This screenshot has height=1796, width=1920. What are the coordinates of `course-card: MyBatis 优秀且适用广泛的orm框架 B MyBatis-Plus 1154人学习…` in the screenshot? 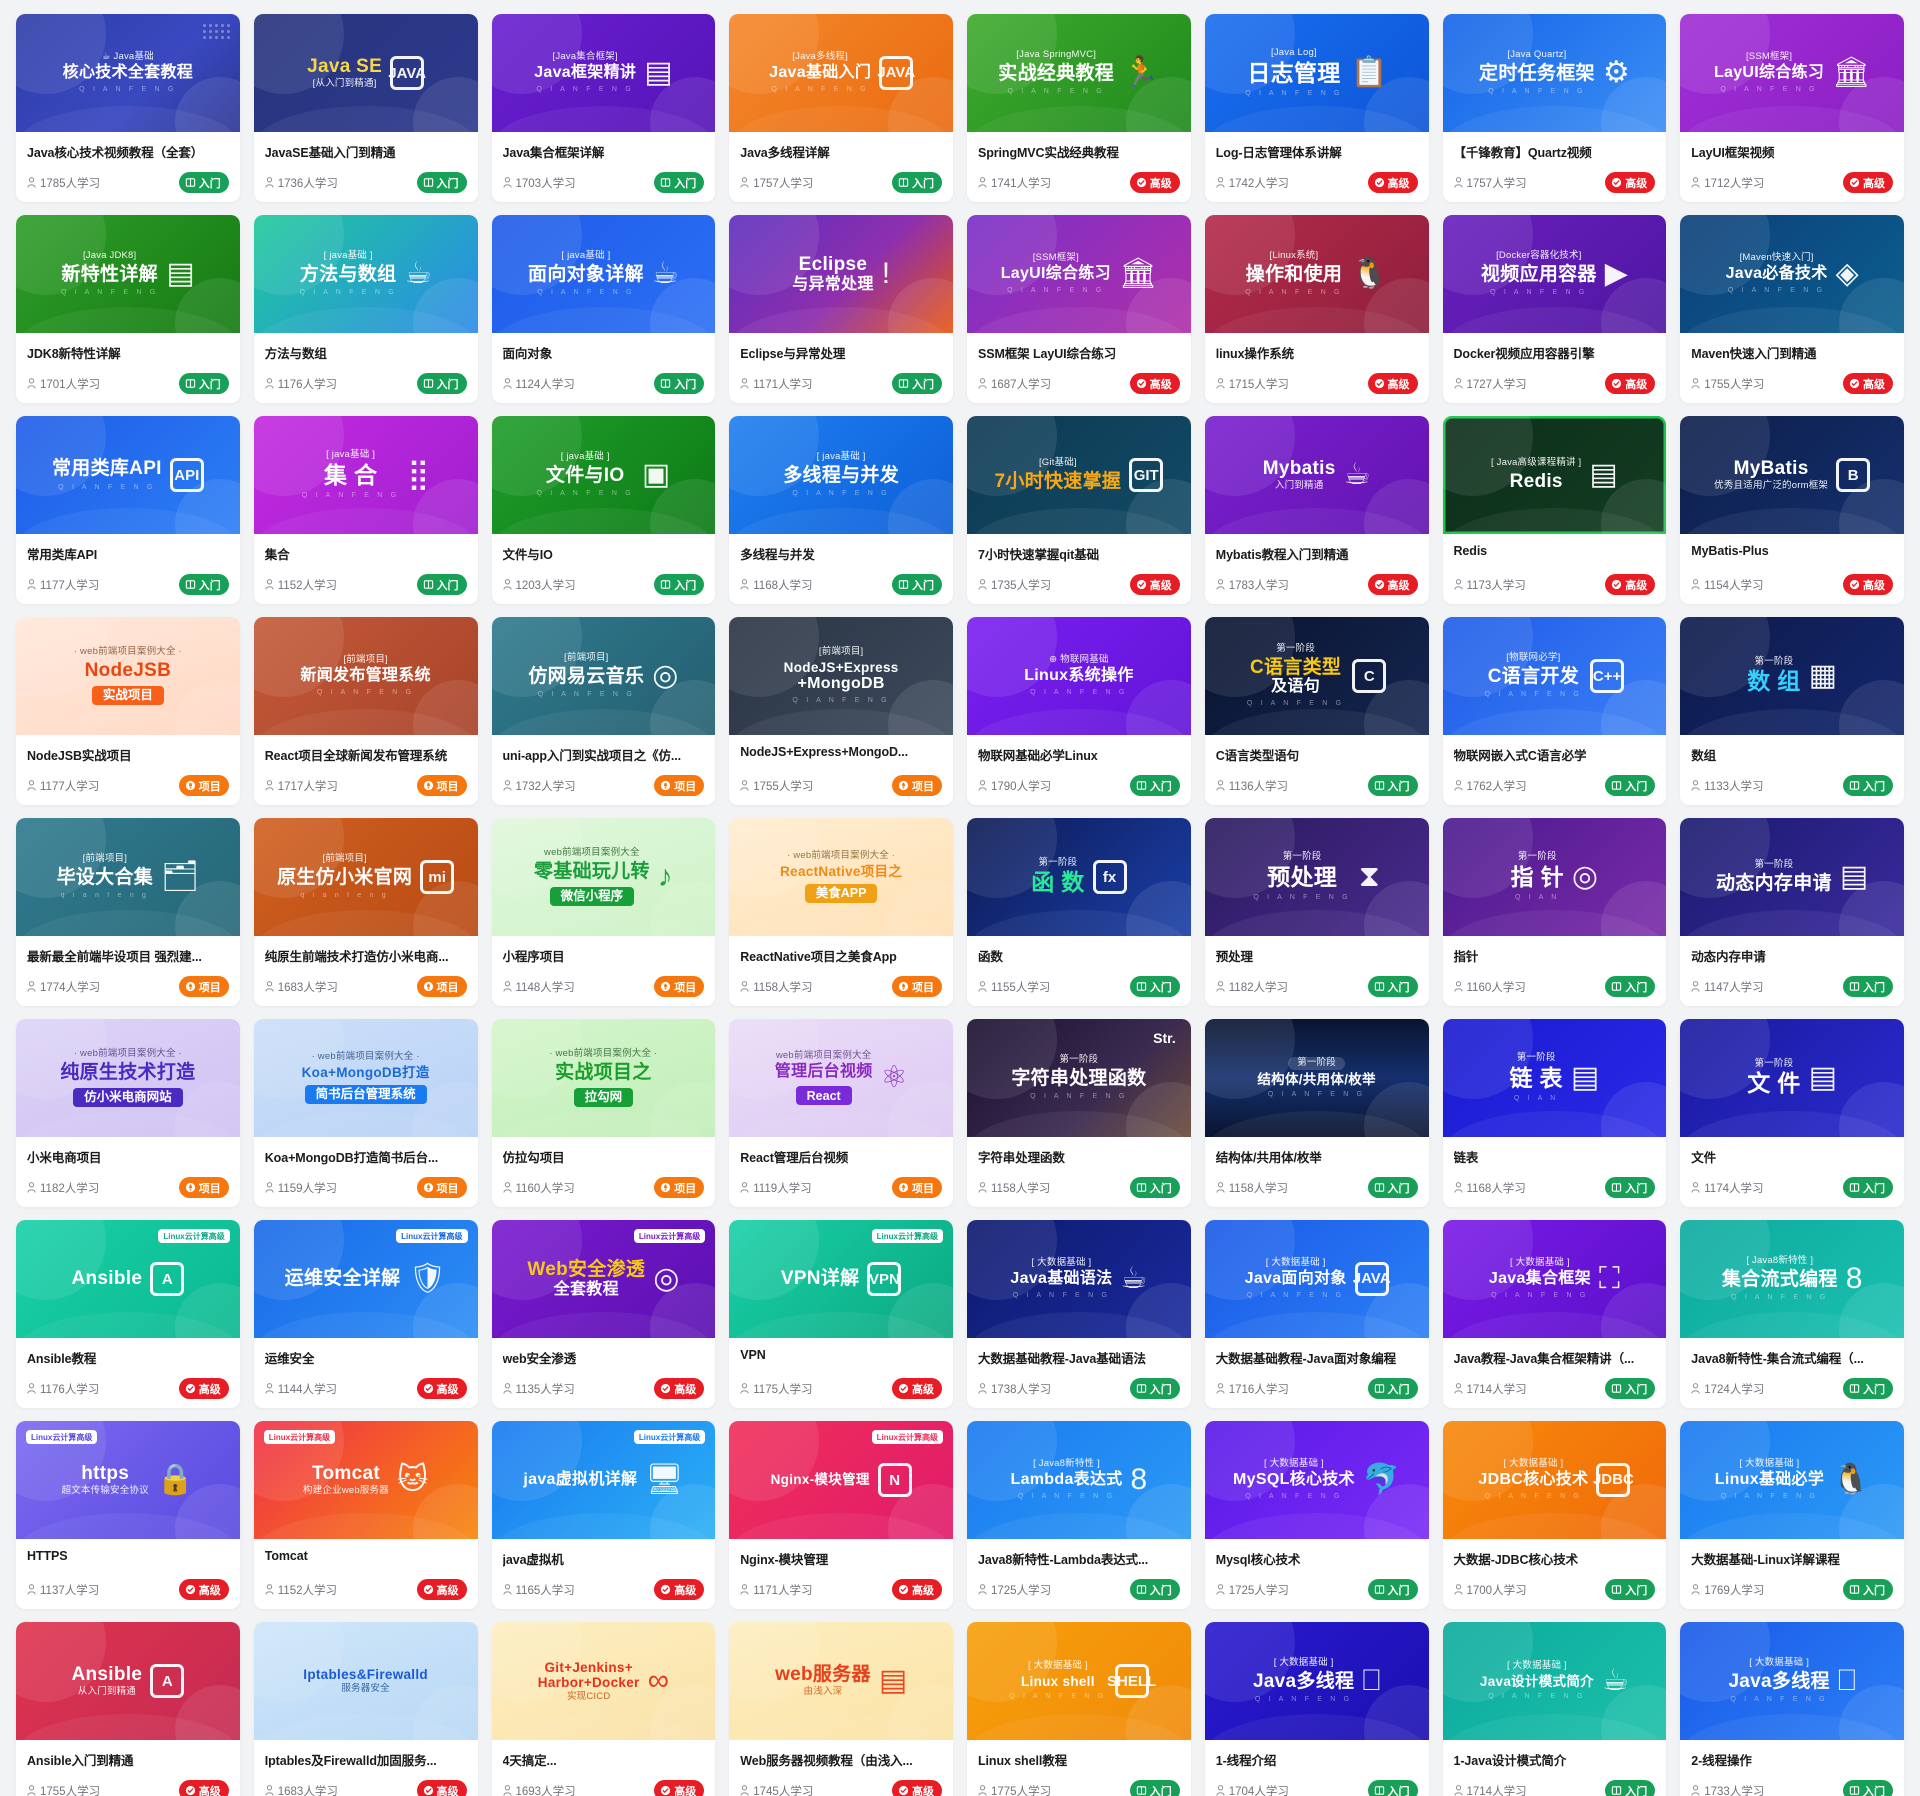 It's located at (1792, 510).